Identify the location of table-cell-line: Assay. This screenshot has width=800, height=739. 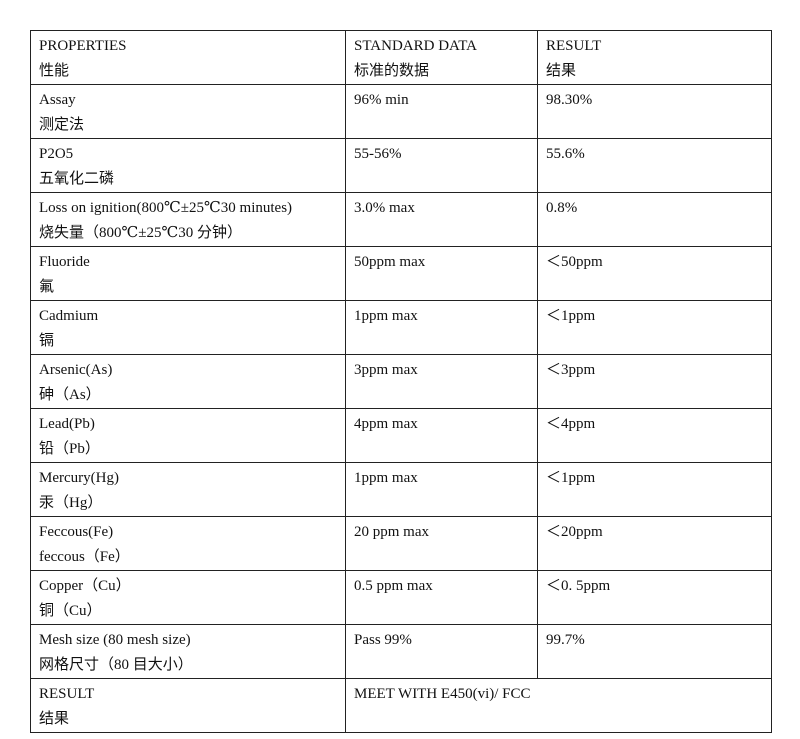
(57, 100).